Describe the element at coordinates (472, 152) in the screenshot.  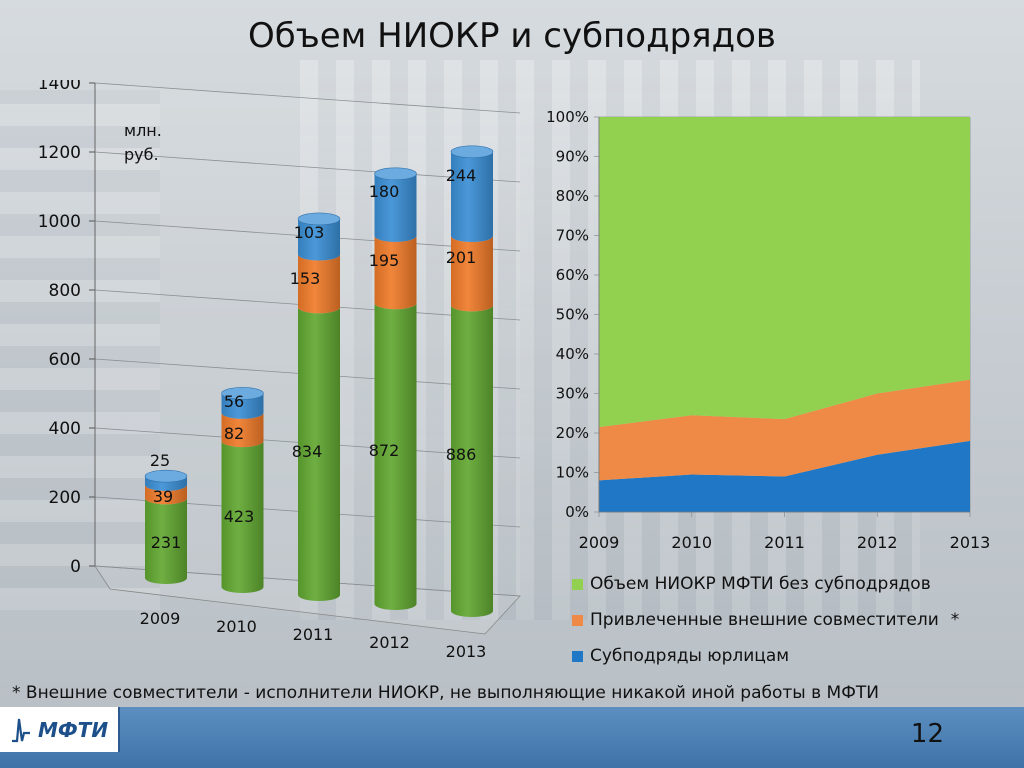
I see `cylinder-top-cap-2013` at that location.